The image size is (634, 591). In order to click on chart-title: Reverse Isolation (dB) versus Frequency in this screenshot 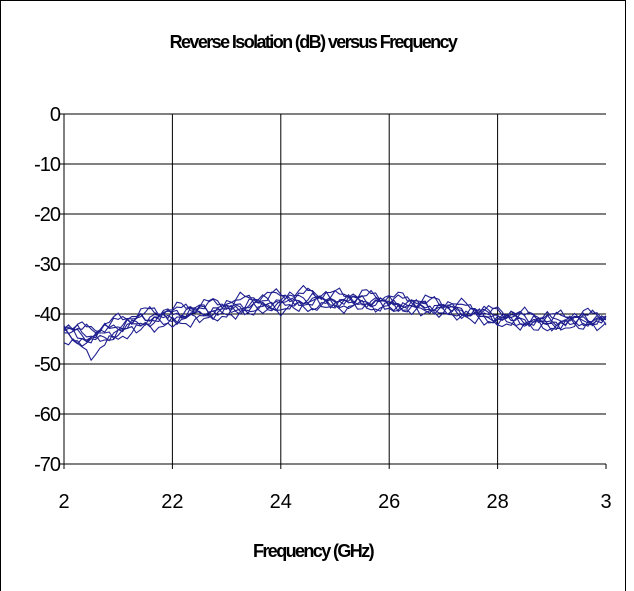, I will do `click(313, 42)`.